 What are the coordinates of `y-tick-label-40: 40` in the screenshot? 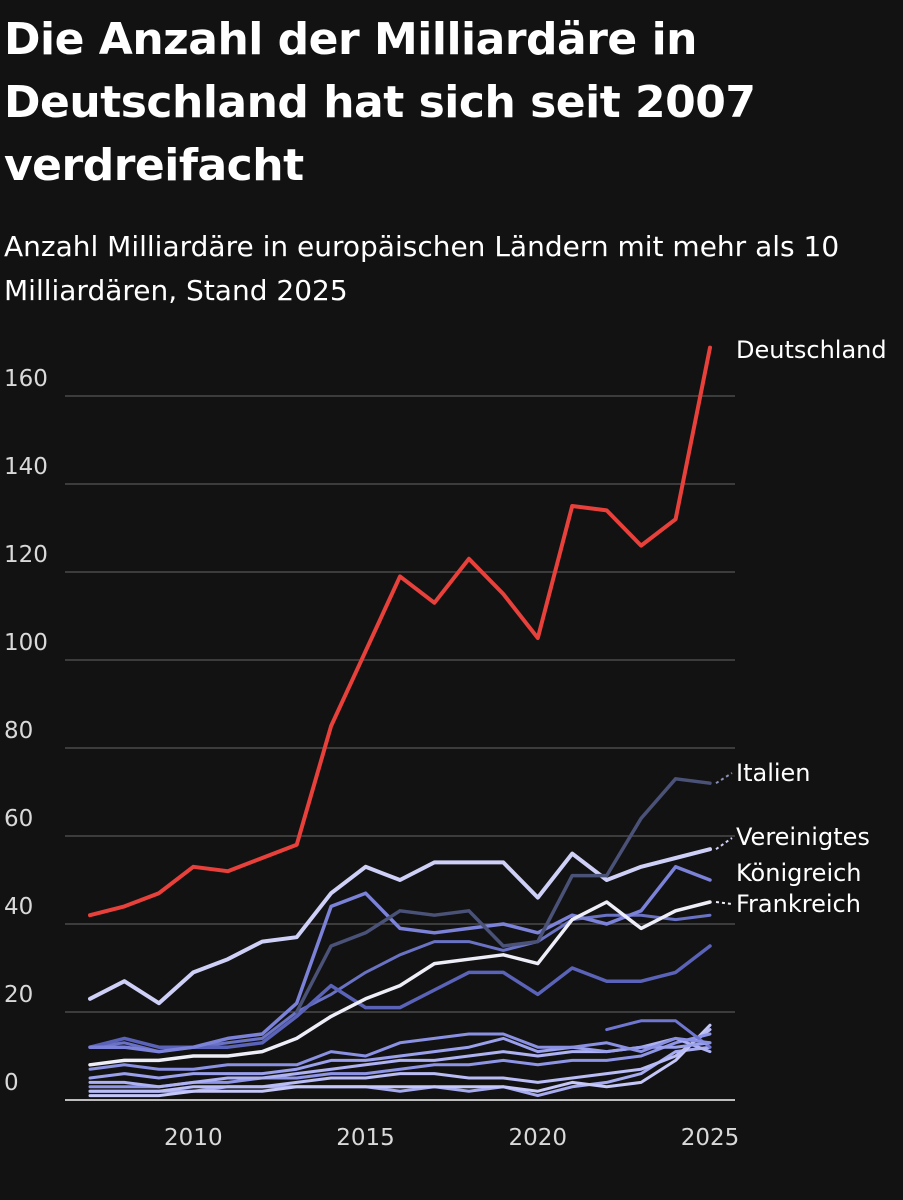 It's located at (18, 907).